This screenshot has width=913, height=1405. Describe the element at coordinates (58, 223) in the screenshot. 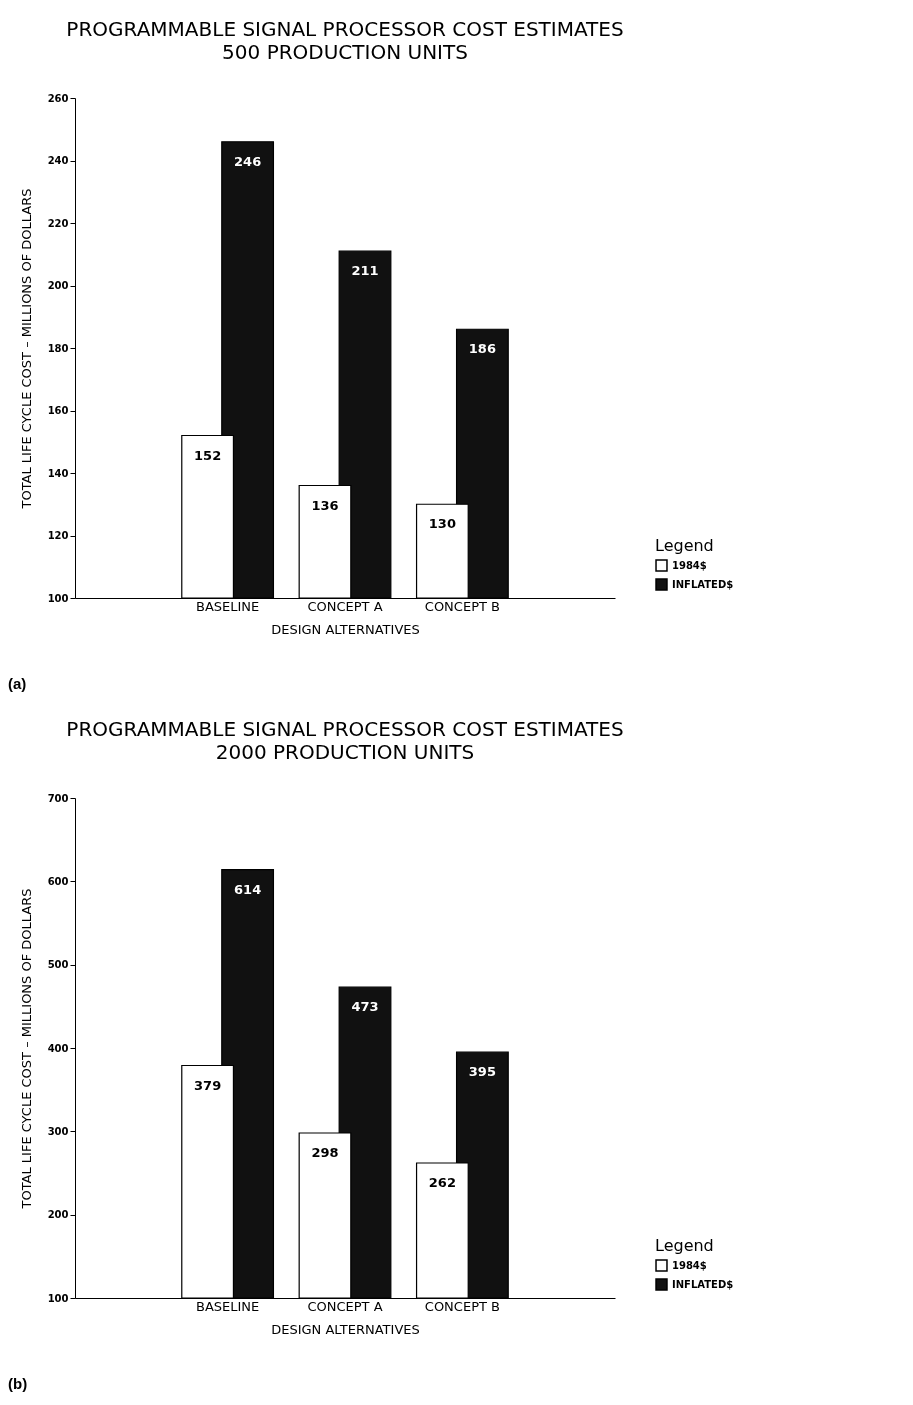

I see `y-tick-label: 220` at that location.